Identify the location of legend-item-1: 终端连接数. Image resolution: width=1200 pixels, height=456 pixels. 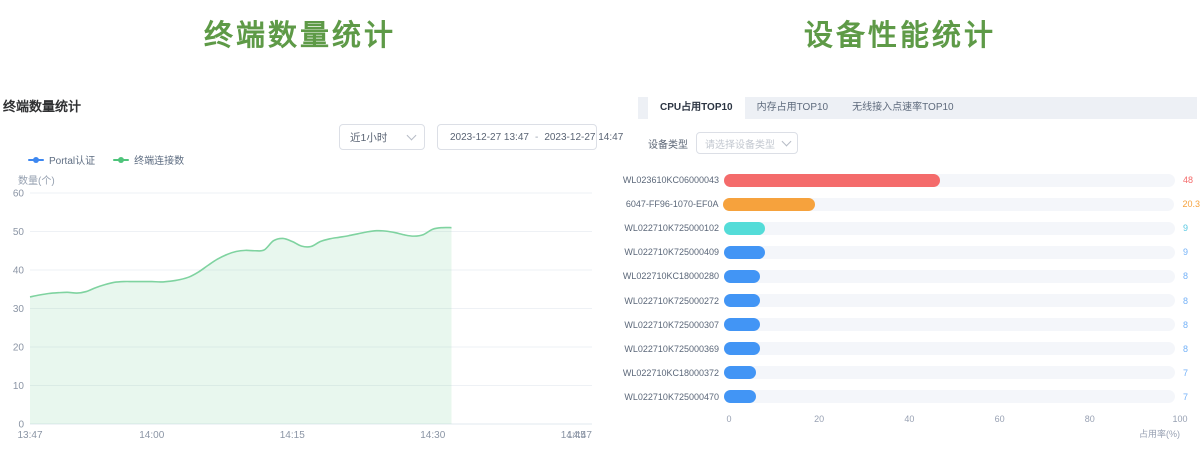
(148, 159).